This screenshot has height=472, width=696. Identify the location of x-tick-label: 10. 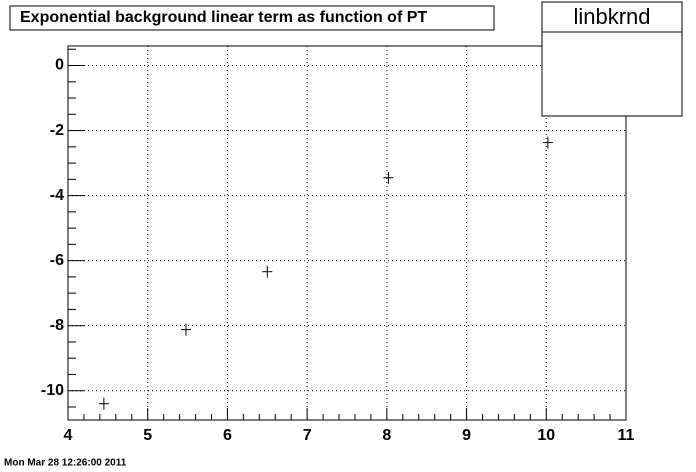
(546, 435).